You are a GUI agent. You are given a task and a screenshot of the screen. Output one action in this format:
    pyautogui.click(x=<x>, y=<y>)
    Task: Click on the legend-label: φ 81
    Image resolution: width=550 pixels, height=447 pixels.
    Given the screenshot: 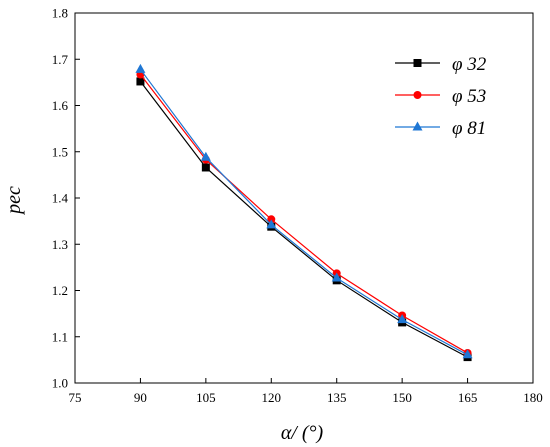 What is the action you would take?
    pyautogui.click(x=469, y=128)
    